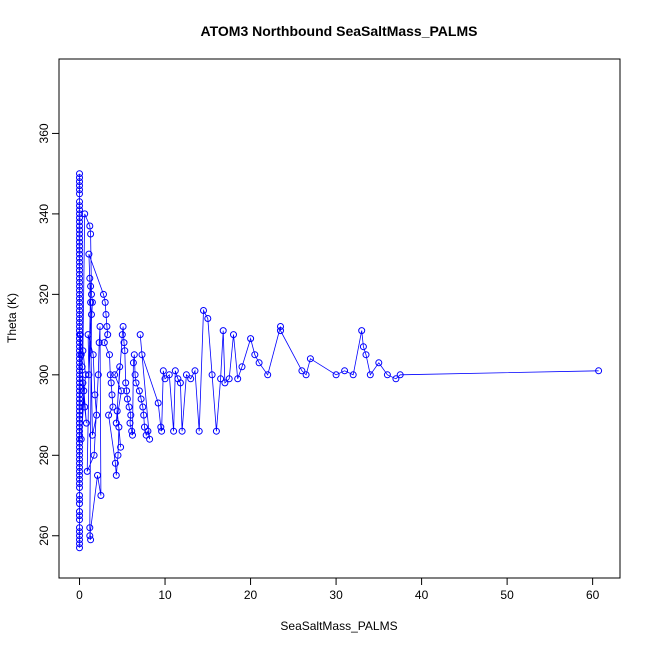 The height and width of the screenshot is (650, 650). Describe the element at coordinates (338, 589) in the screenshot. I see `x-axis: 0 10 20 30 40 50 60` at that location.